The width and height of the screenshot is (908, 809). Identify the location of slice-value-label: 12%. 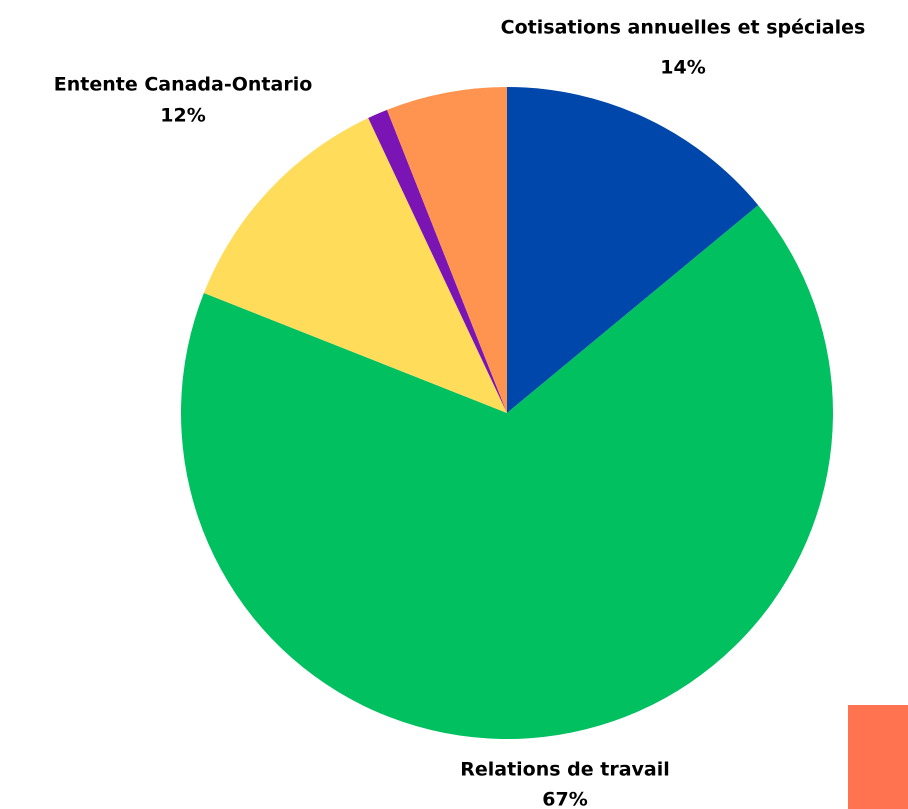
(182, 116).